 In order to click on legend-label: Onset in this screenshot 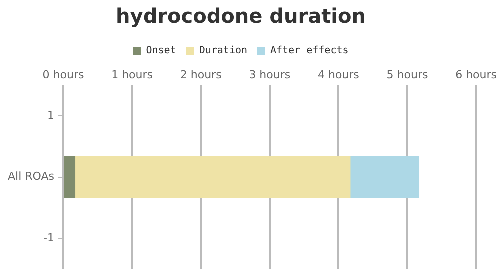, I will do `click(161, 51)`.